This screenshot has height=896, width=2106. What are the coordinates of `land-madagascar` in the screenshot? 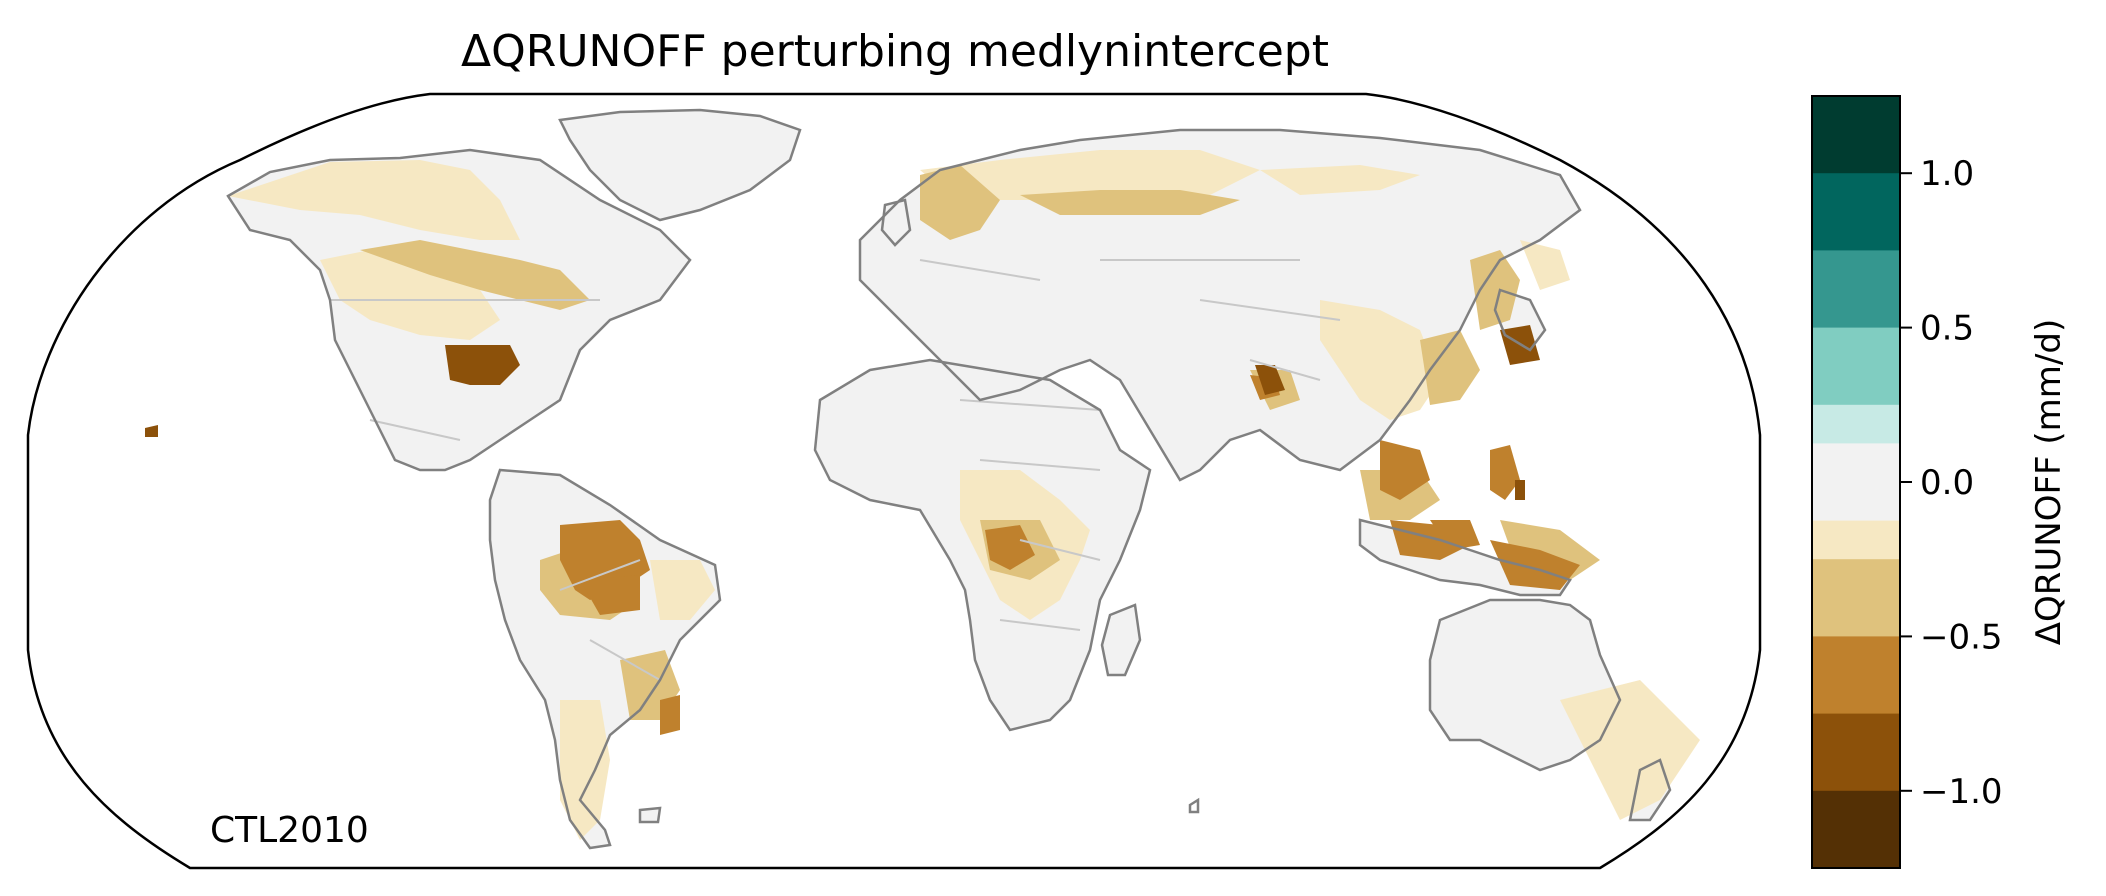 It's located at (1121, 640).